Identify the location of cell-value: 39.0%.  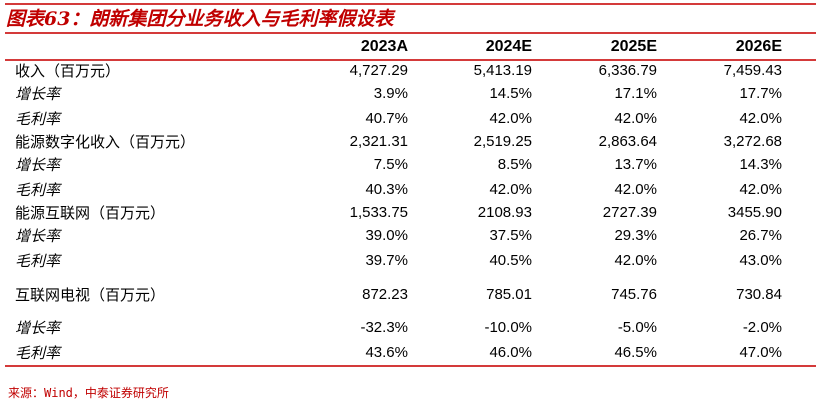
(386, 235).